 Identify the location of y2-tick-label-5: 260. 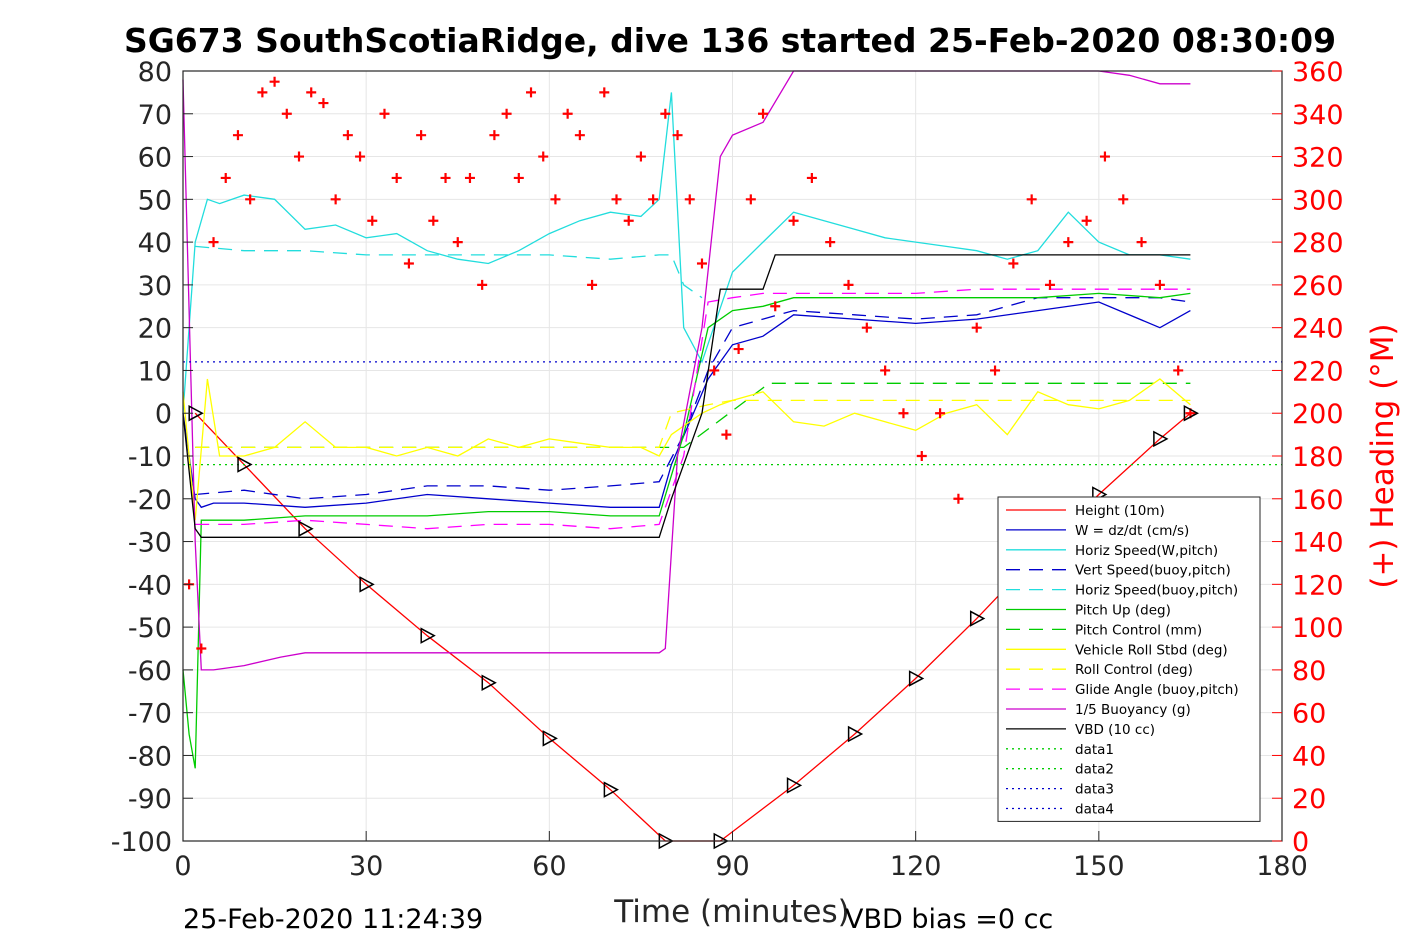
(1318, 286).